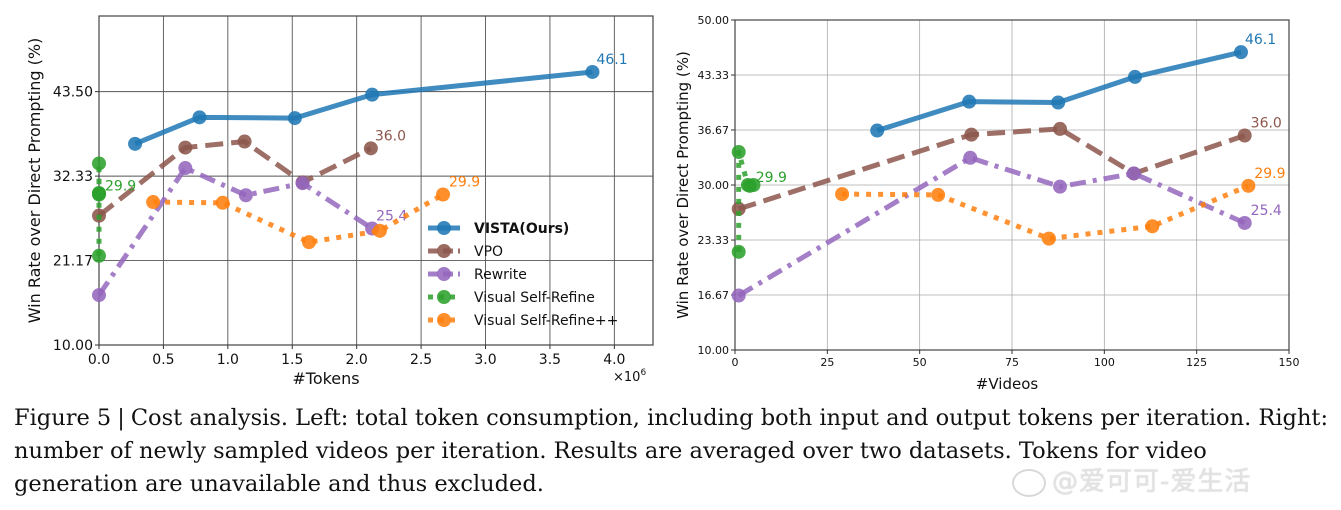  Describe the element at coordinates (1104, 362) in the screenshot. I see `x-tick-label: 100` at that location.